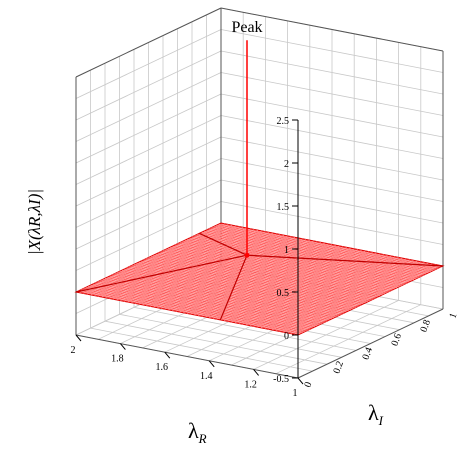 Image resolution: width=474 pixels, height=461 pixels. What do you see at coordinates (453, 316) in the screenshot?
I see `y-tick-label: 1` at bounding box center [453, 316].